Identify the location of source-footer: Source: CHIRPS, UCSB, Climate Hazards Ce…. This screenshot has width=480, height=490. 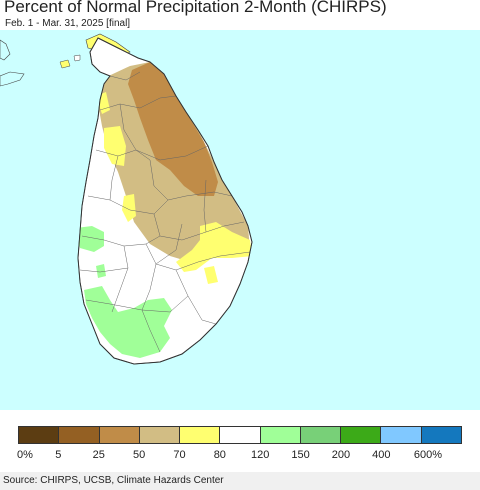
(240, 481).